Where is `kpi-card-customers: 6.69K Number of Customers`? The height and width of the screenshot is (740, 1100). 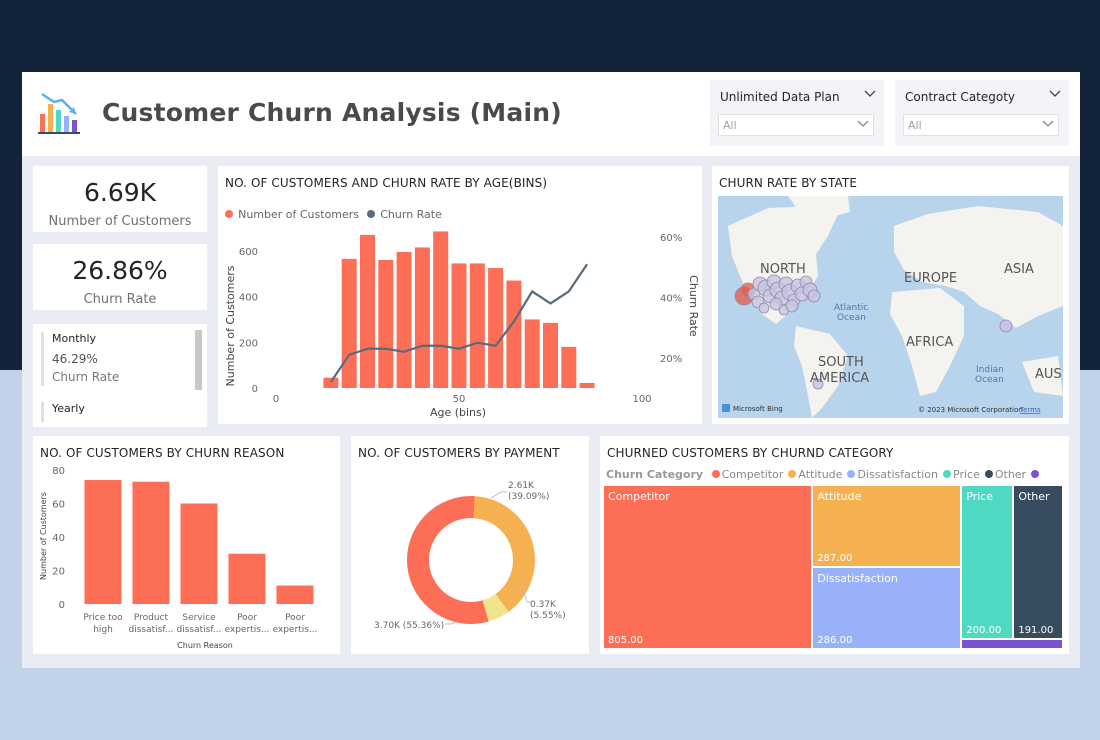 kpi-card-customers: 6.69K Number of Customers is located at coordinates (120, 199).